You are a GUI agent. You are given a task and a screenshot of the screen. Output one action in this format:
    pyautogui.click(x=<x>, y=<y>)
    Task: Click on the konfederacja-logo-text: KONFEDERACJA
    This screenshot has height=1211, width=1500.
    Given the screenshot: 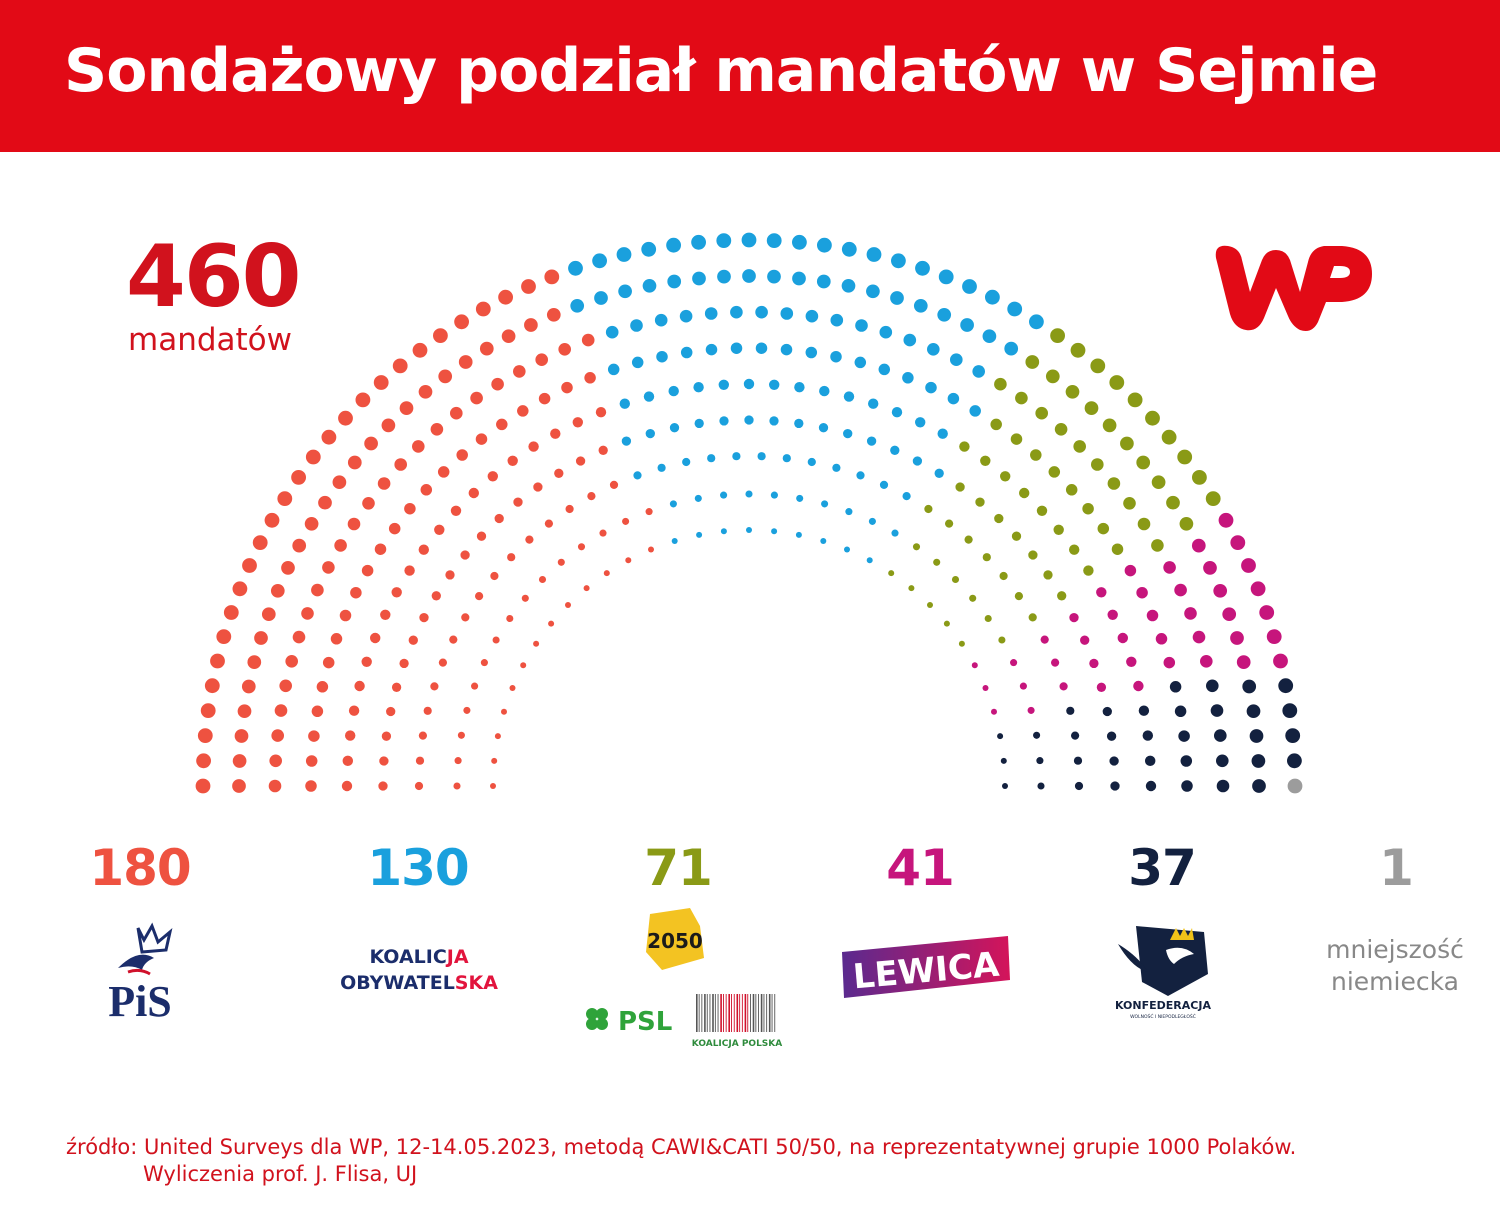 What is the action you would take?
    pyautogui.click(x=1163, y=1005)
    